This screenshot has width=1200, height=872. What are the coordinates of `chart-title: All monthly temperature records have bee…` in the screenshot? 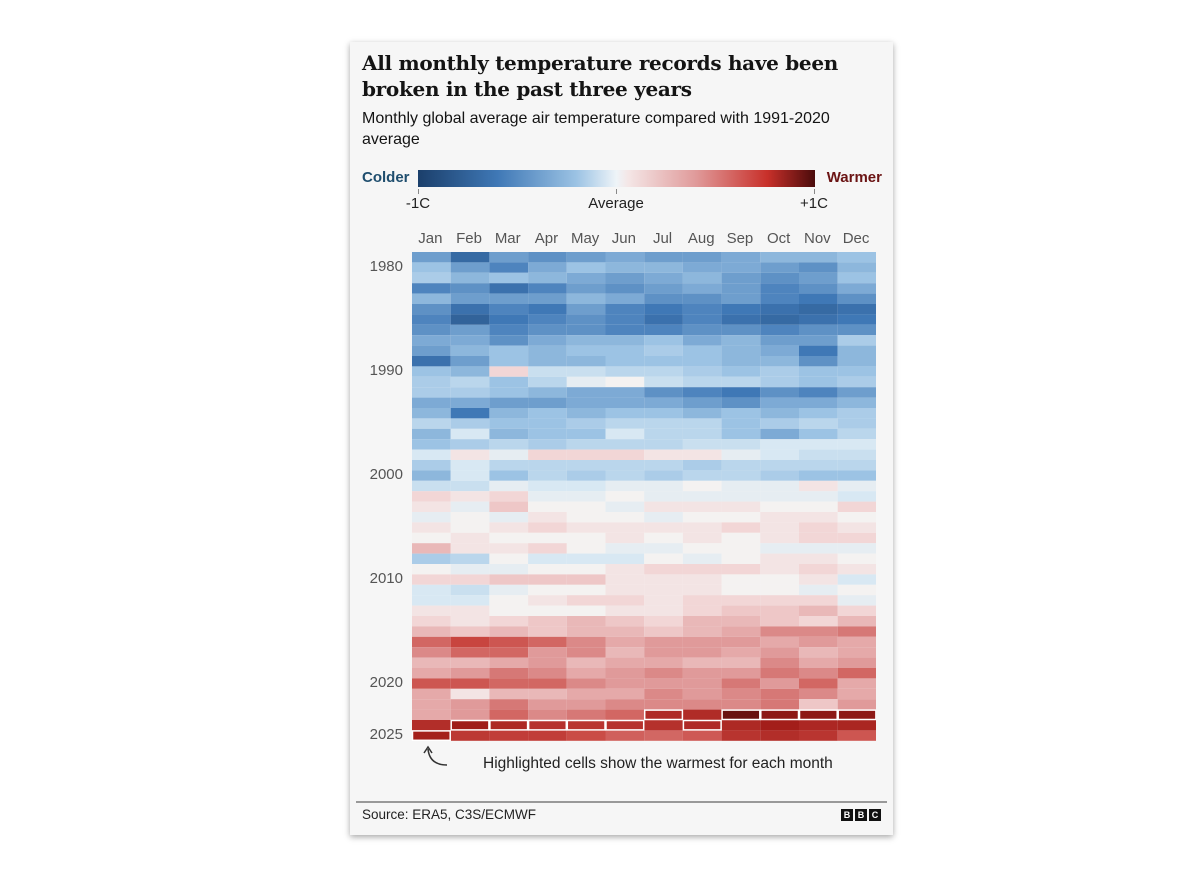 It's located at (600, 76).